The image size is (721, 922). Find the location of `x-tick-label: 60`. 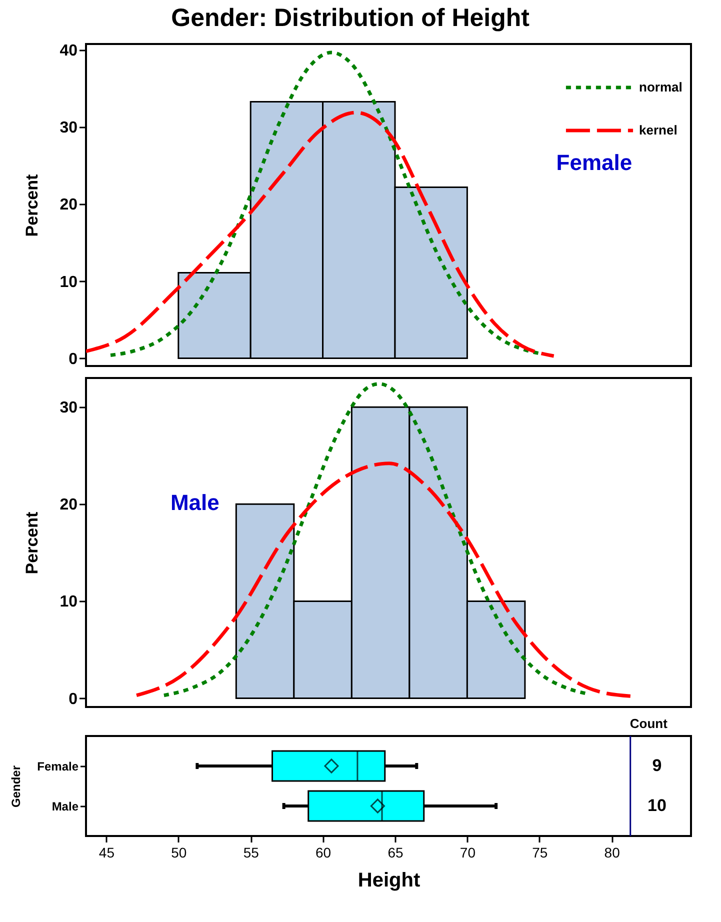

x-tick-label: 60 is located at coordinates (324, 852).